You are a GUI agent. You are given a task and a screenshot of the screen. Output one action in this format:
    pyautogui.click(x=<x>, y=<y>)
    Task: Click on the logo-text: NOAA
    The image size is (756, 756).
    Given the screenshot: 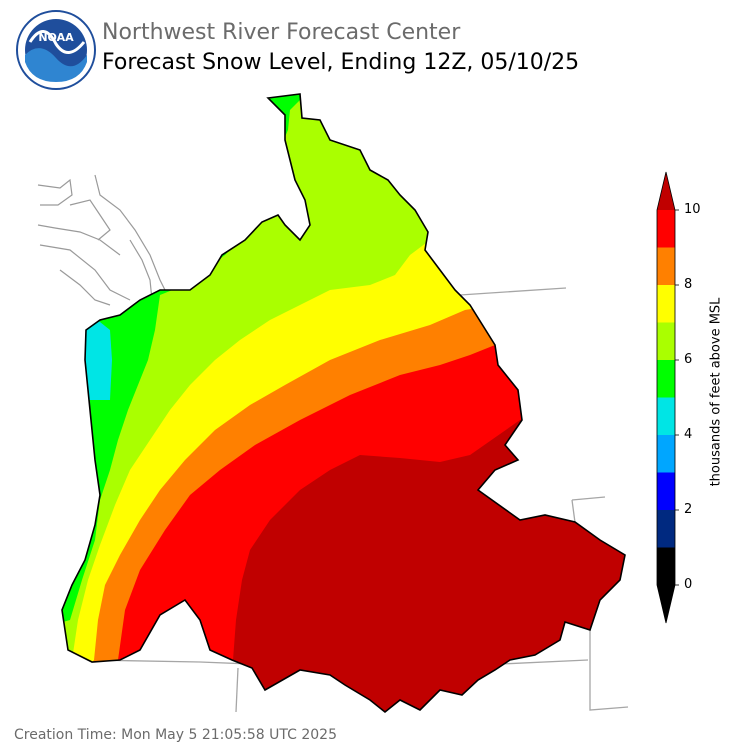 What is the action you would take?
    pyautogui.click(x=56, y=37)
    